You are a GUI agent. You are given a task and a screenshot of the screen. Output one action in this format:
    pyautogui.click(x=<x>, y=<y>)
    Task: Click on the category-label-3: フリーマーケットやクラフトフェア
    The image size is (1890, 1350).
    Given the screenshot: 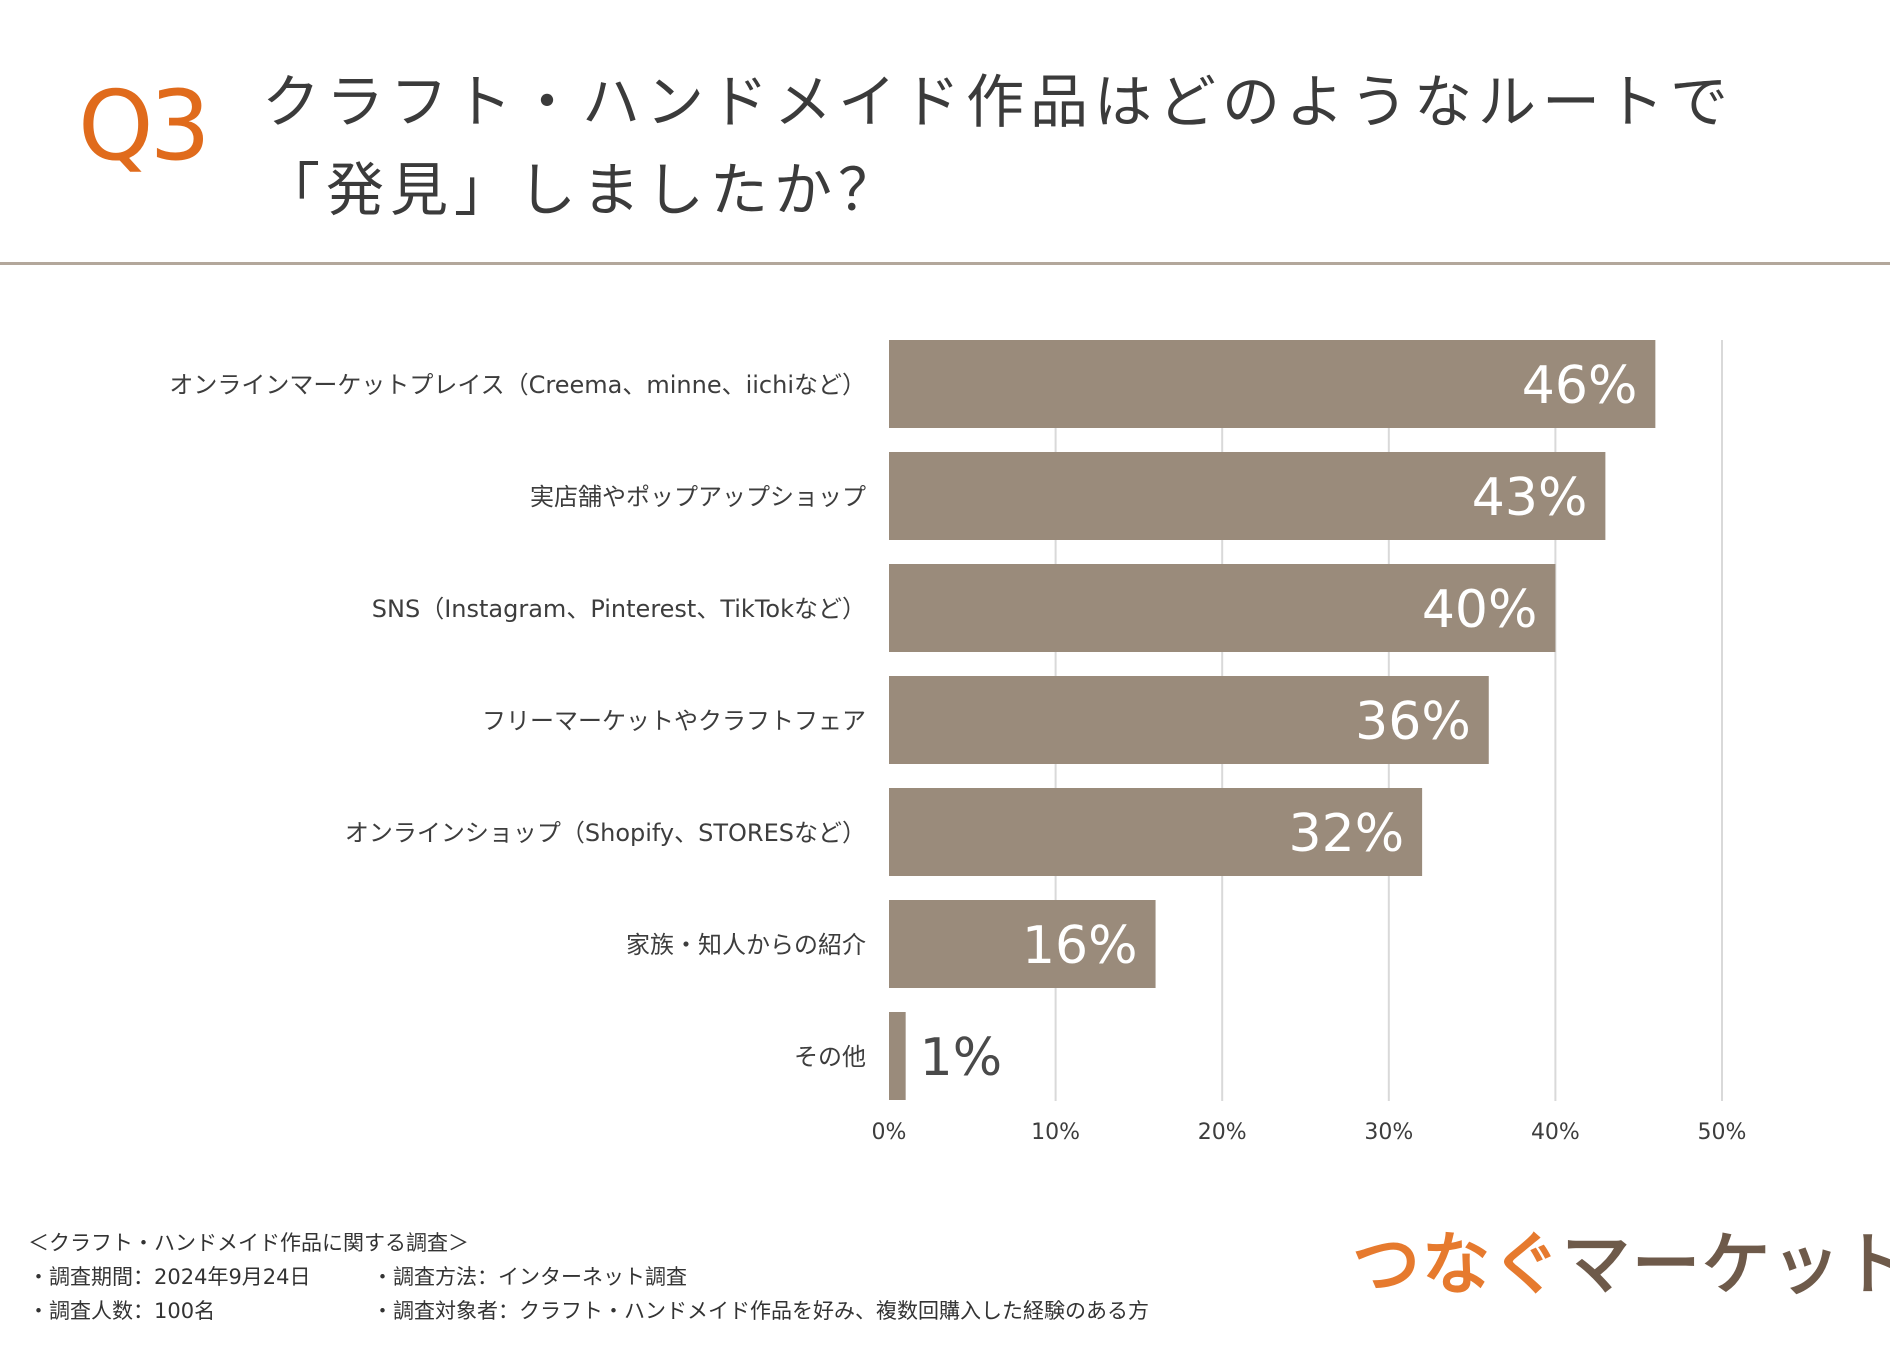 What is the action you would take?
    pyautogui.click(x=674, y=721)
    